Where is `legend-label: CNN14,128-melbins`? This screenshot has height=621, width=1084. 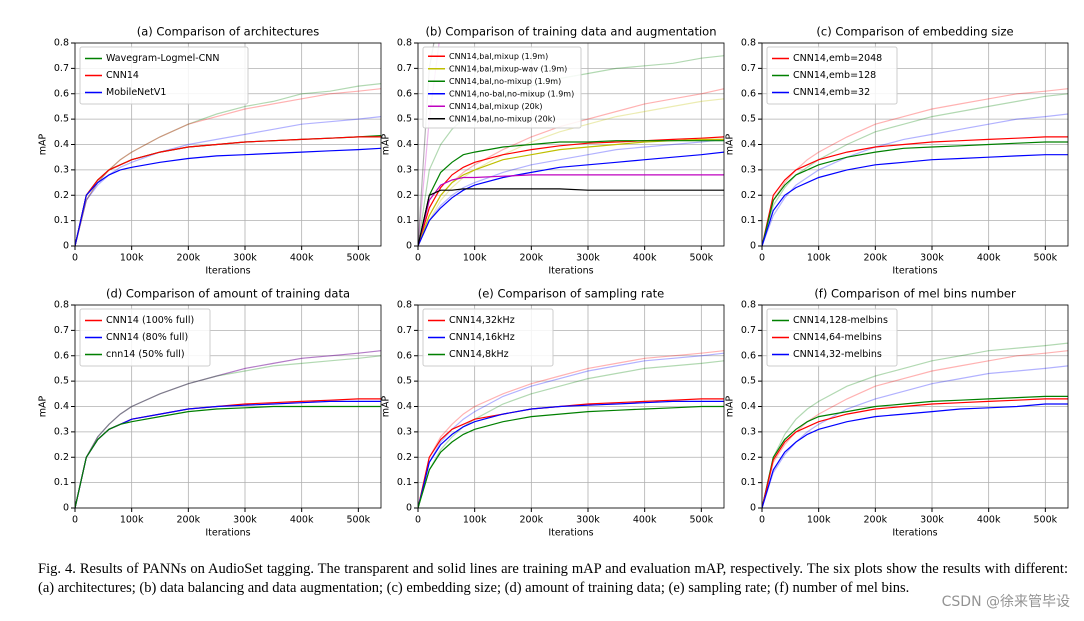 legend-label: CNN14,128-melbins is located at coordinates (840, 320).